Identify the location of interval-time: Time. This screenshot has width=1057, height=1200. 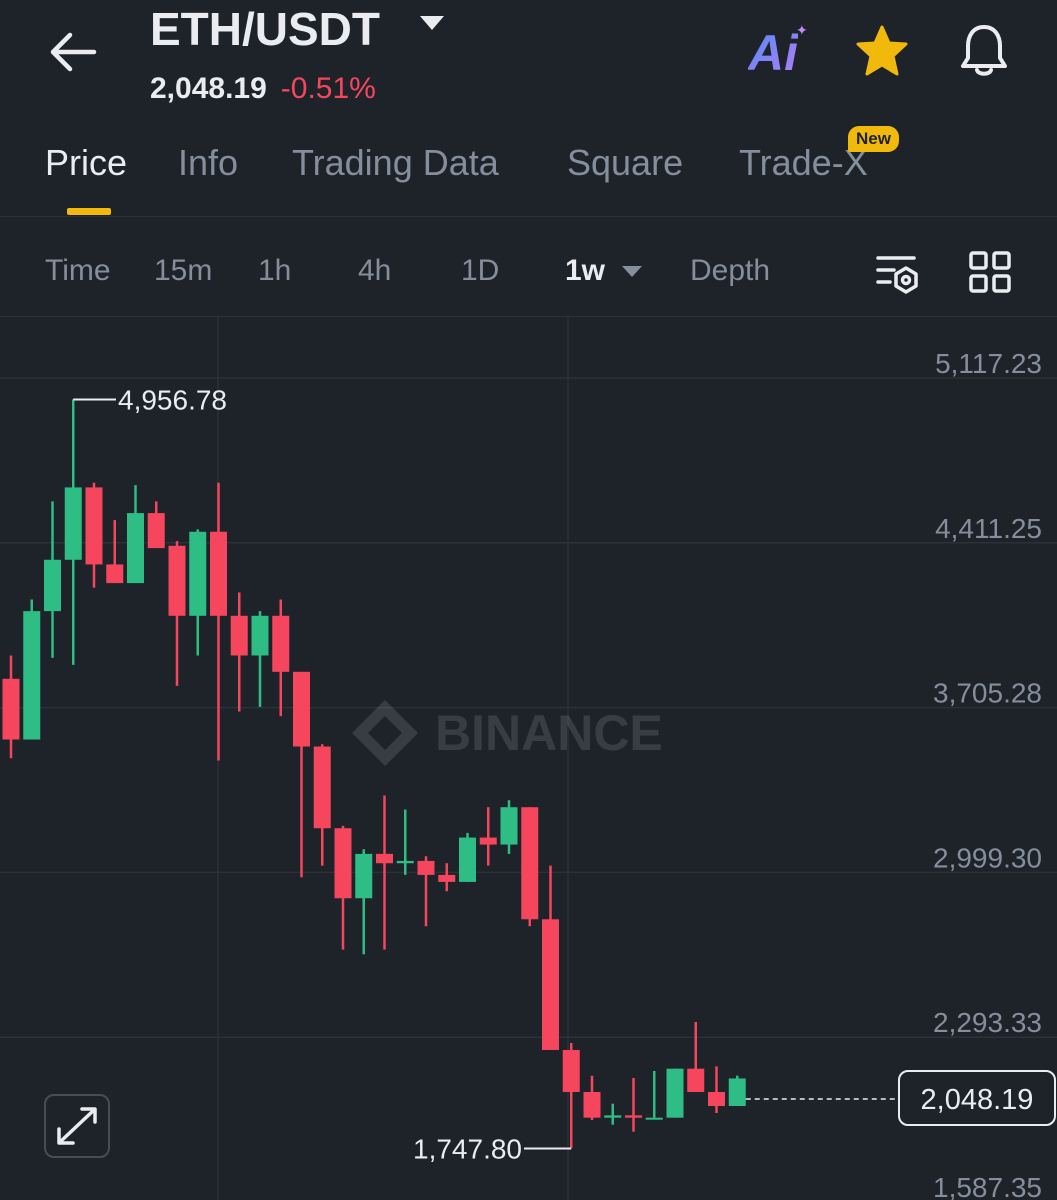
(78, 270).